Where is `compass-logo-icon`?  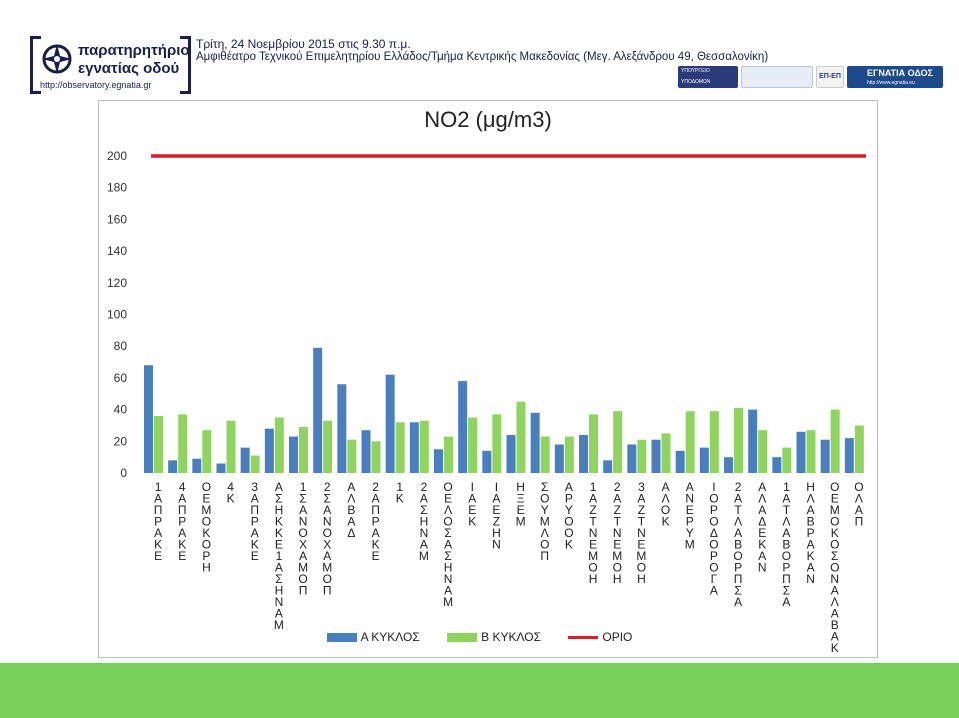
compass-logo-icon is located at coordinates (57, 59).